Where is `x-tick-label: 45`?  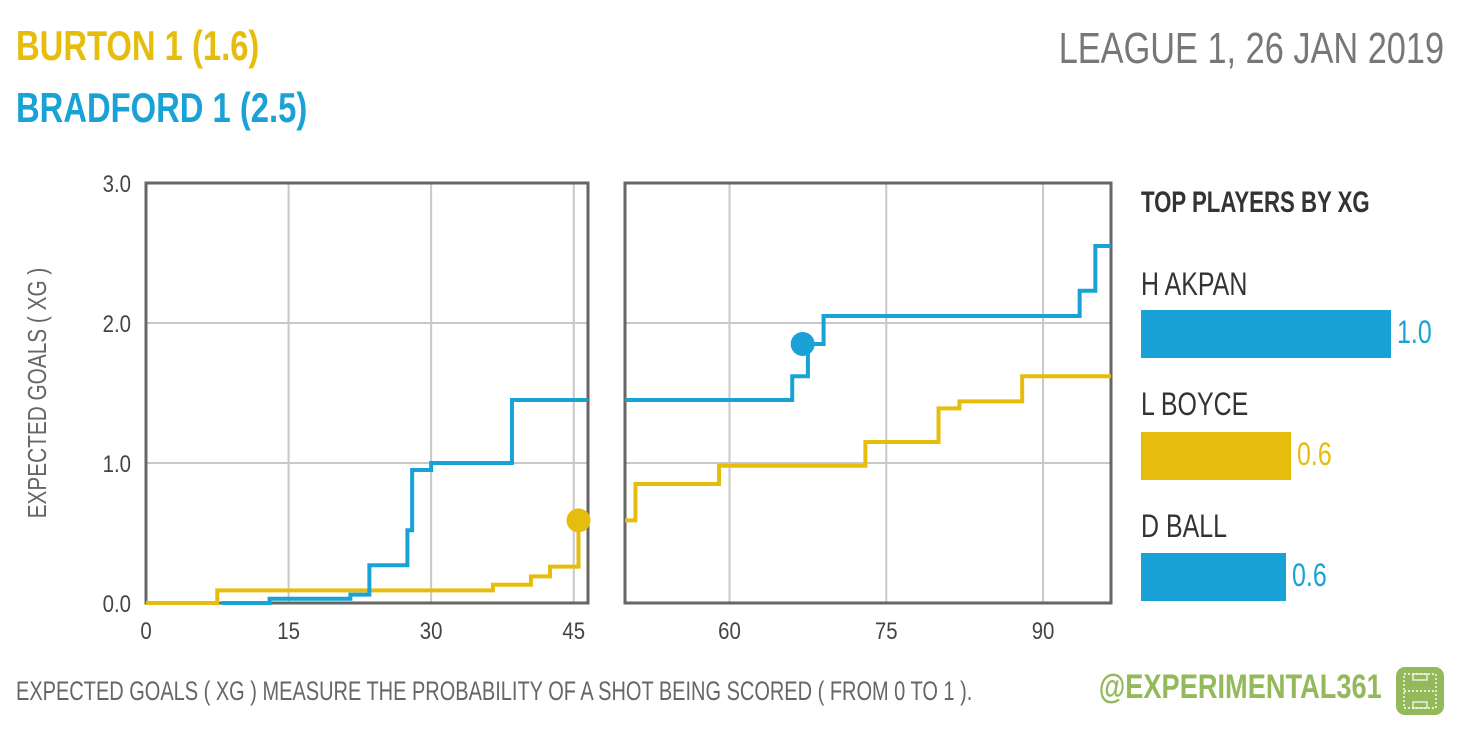 x-tick-label: 45 is located at coordinates (573, 630).